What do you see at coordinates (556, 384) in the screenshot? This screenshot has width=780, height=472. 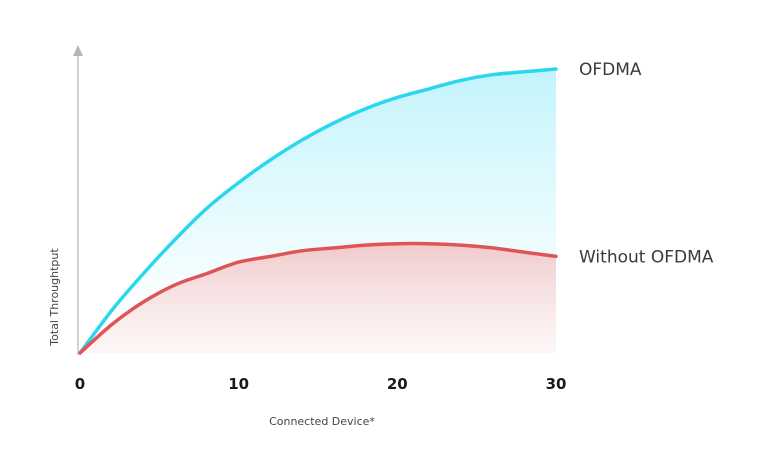 I see `x-tick-label: 30` at bounding box center [556, 384].